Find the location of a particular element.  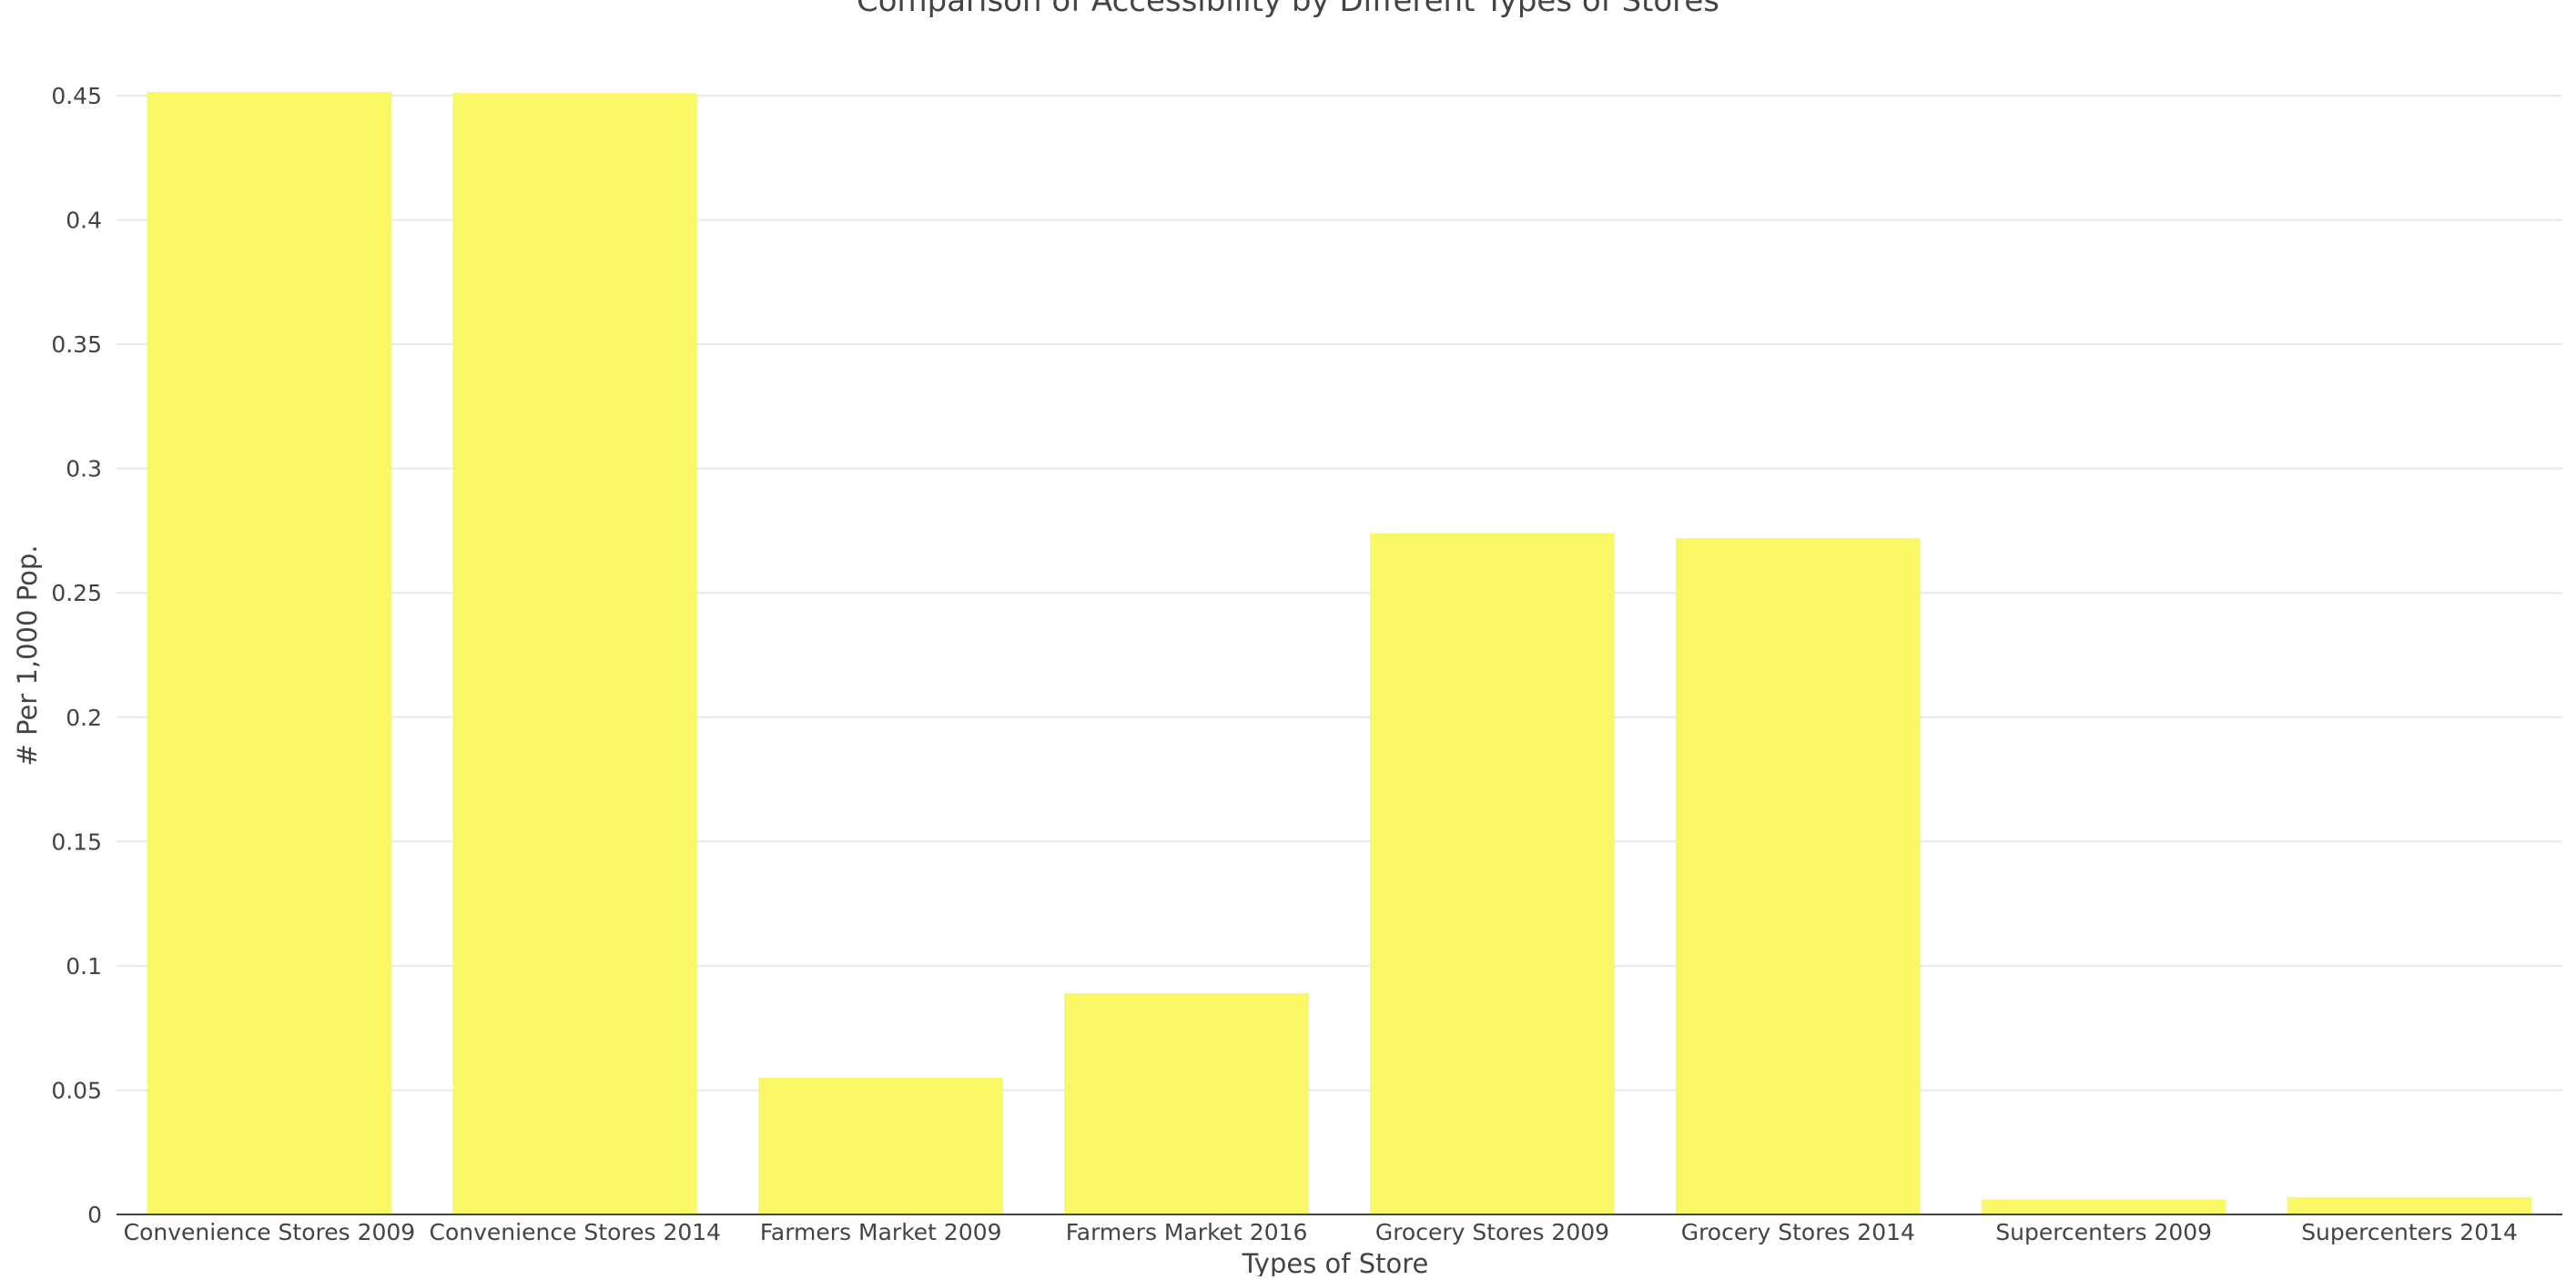

y-tick-label: 0.1 is located at coordinates (84, 966).